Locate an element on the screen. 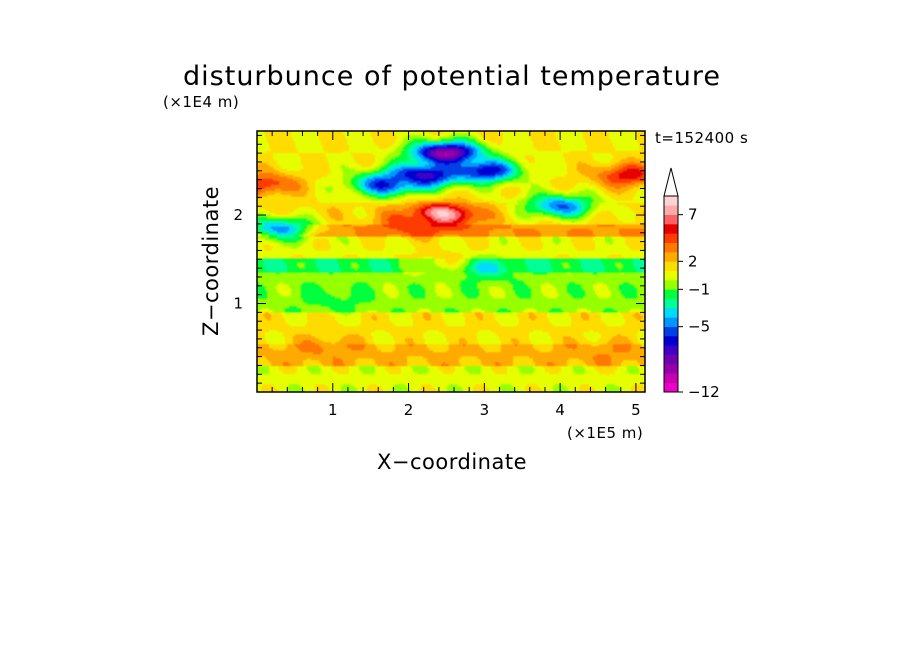 The image size is (904, 659). x-tick-labels: 1 2 3 4 5 is located at coordinates (484, 410).